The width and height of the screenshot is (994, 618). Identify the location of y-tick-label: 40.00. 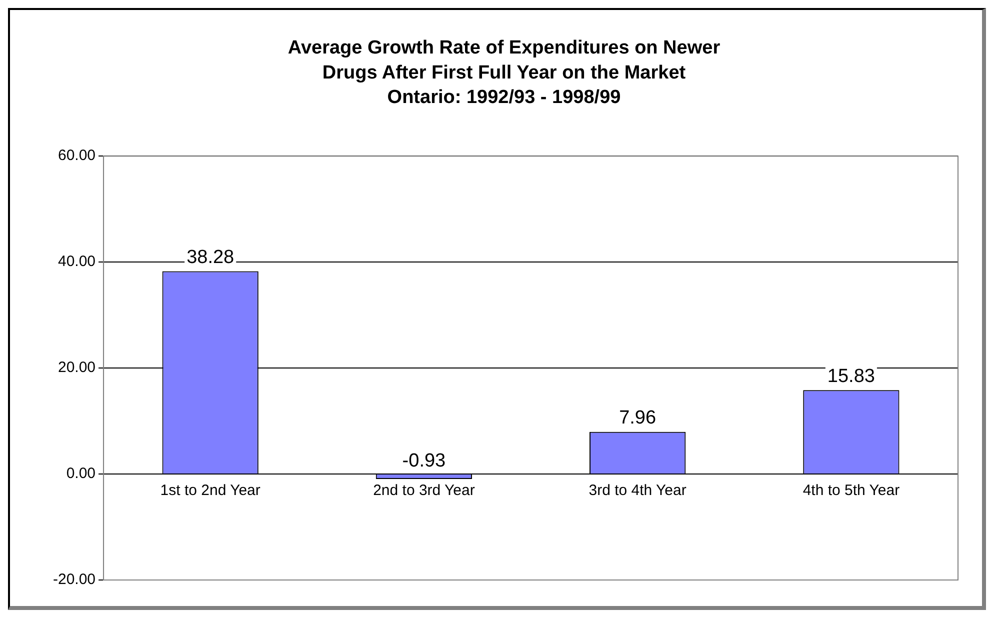
(77, 261).